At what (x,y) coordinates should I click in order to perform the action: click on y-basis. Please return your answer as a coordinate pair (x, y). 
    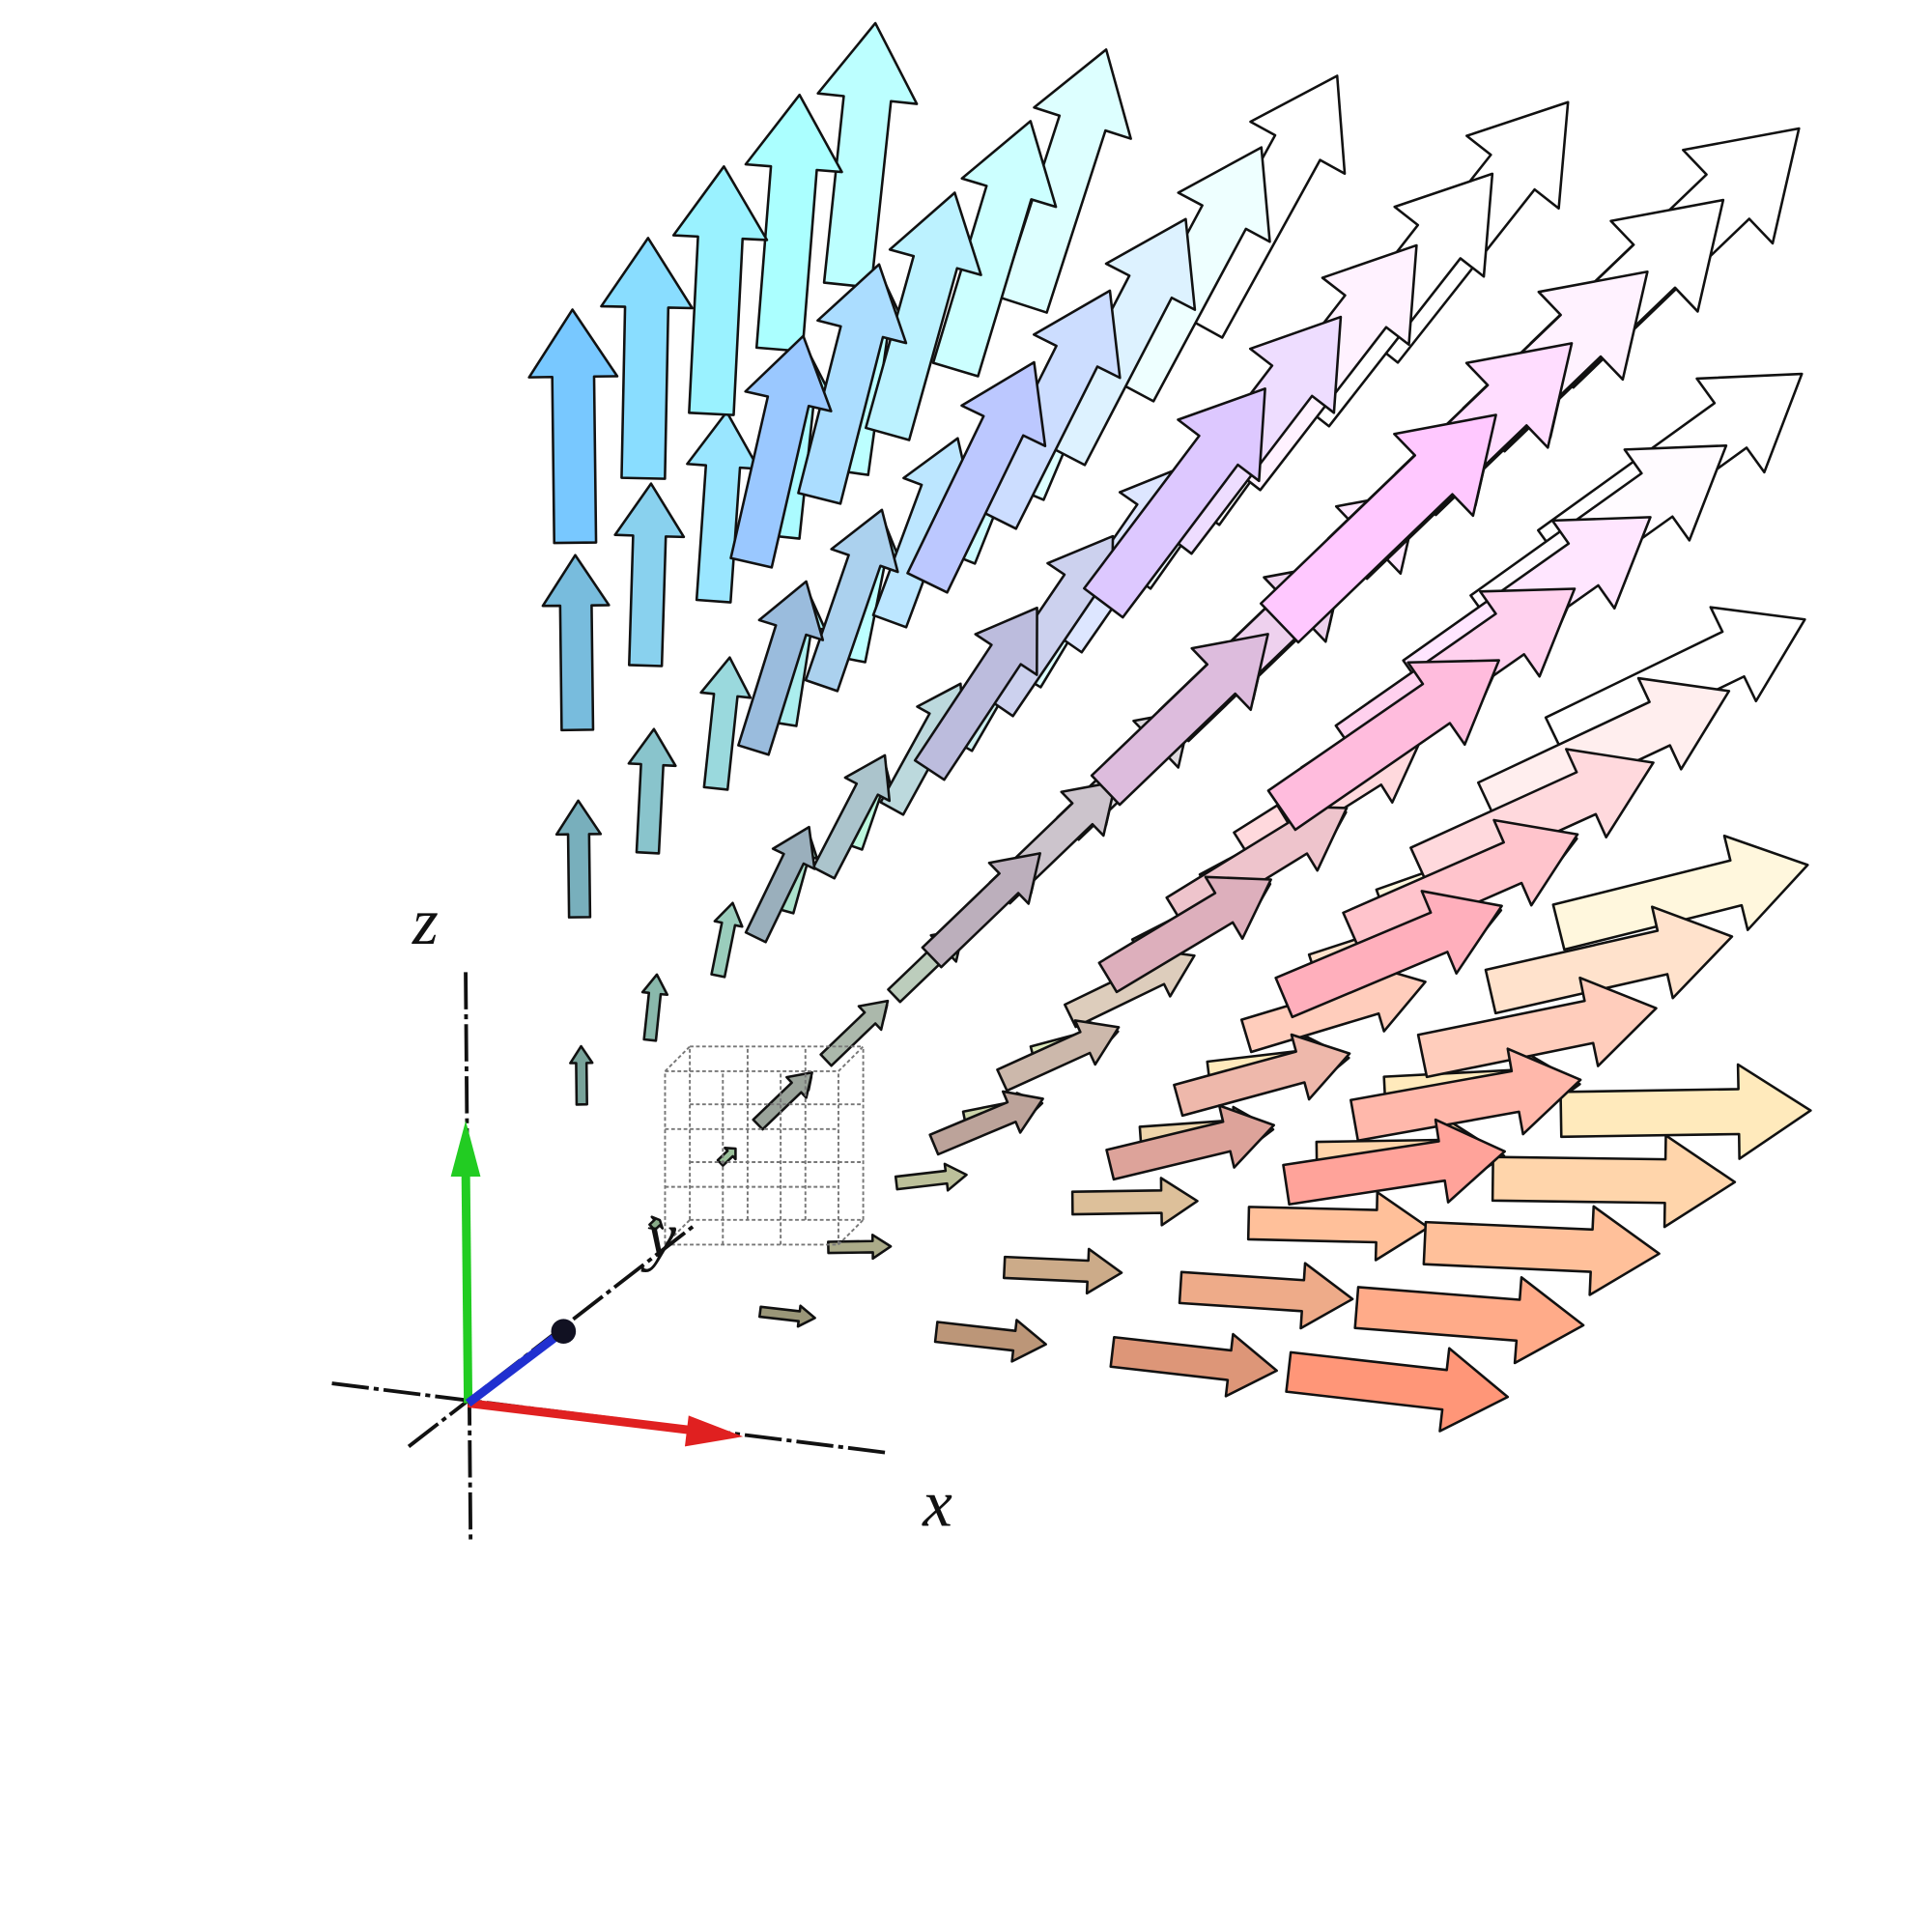
    Looking at the image, I should click on (511, 1370).